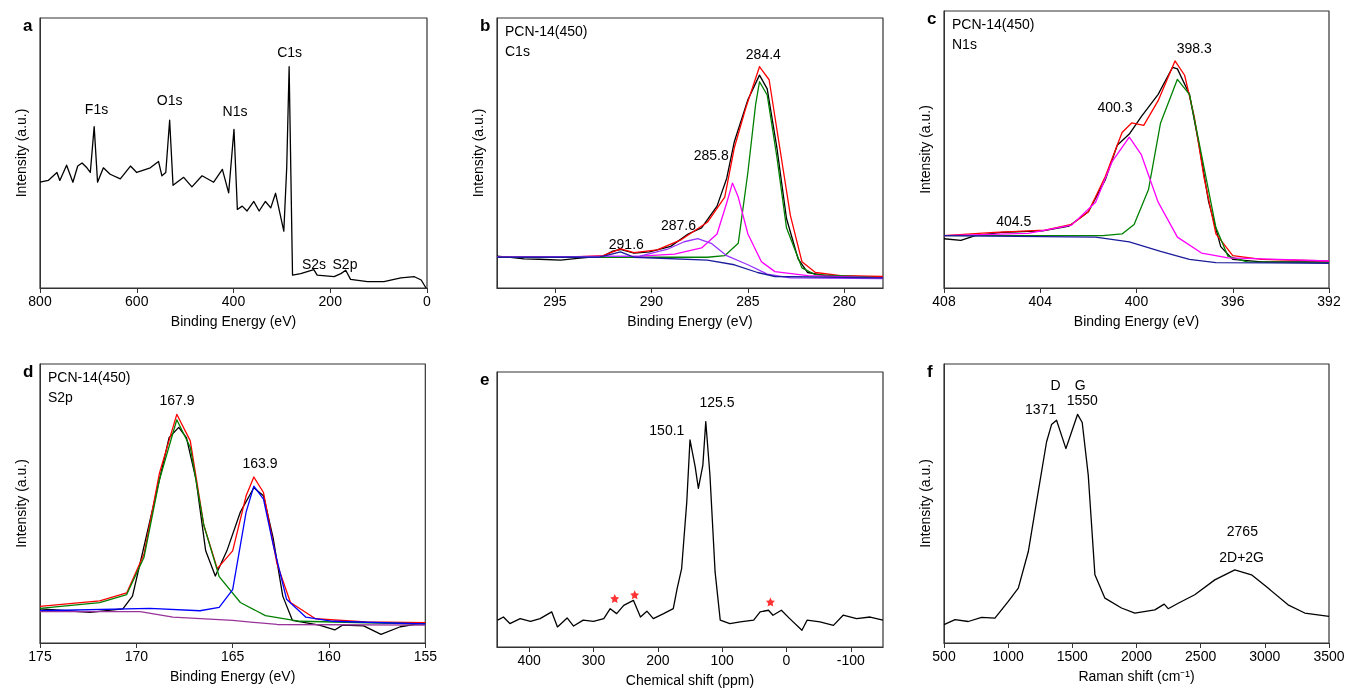 The height and width of the screenshot is (698, 1351). Describe the element at coordinates (137, 301) in the screenshot. I see `x-tick-label: 600` at that location.